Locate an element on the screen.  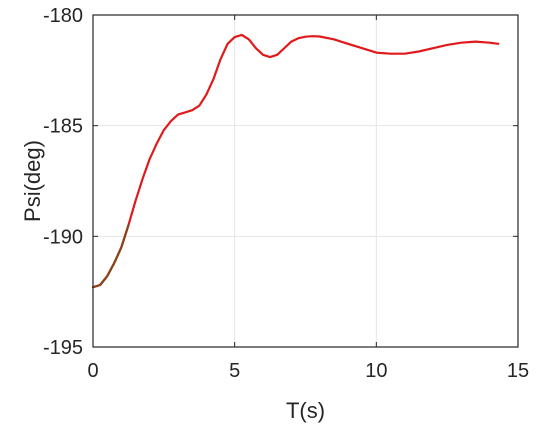
x-axis-label: T(s) is located at coordinates (305, 410).